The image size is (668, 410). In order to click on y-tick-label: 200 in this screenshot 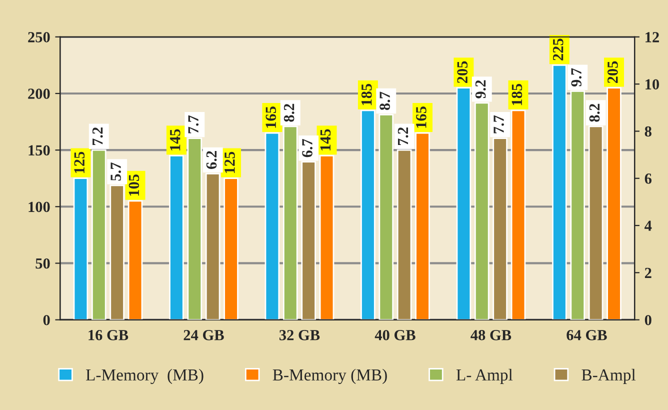, I will do `click(39, 93)`.